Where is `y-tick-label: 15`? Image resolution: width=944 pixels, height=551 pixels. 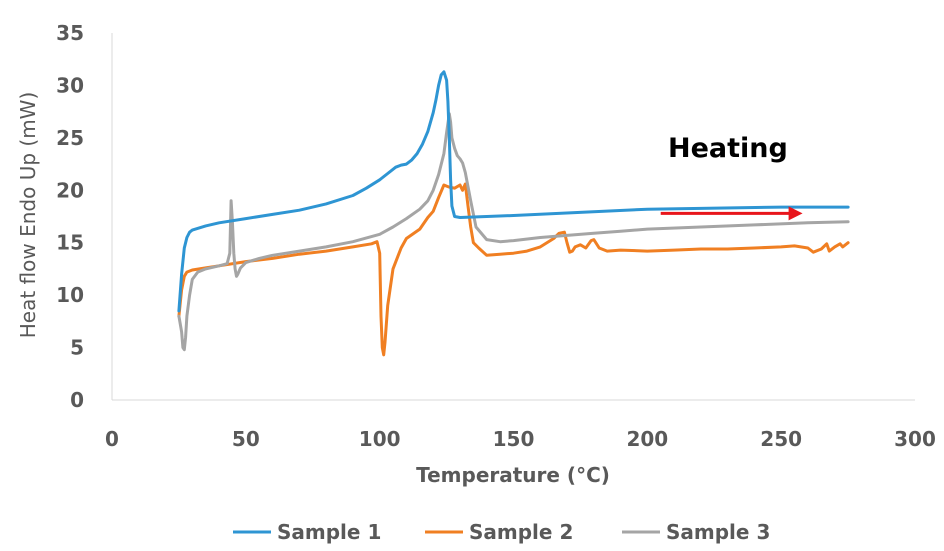
y-tick-label: 15 is located at coordinates (70, 243).